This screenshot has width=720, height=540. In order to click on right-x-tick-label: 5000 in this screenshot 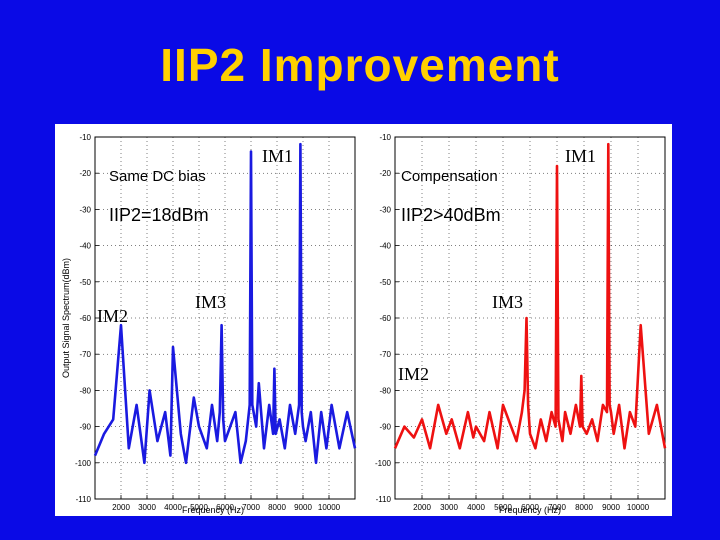, I will do `click(503, 507)`.